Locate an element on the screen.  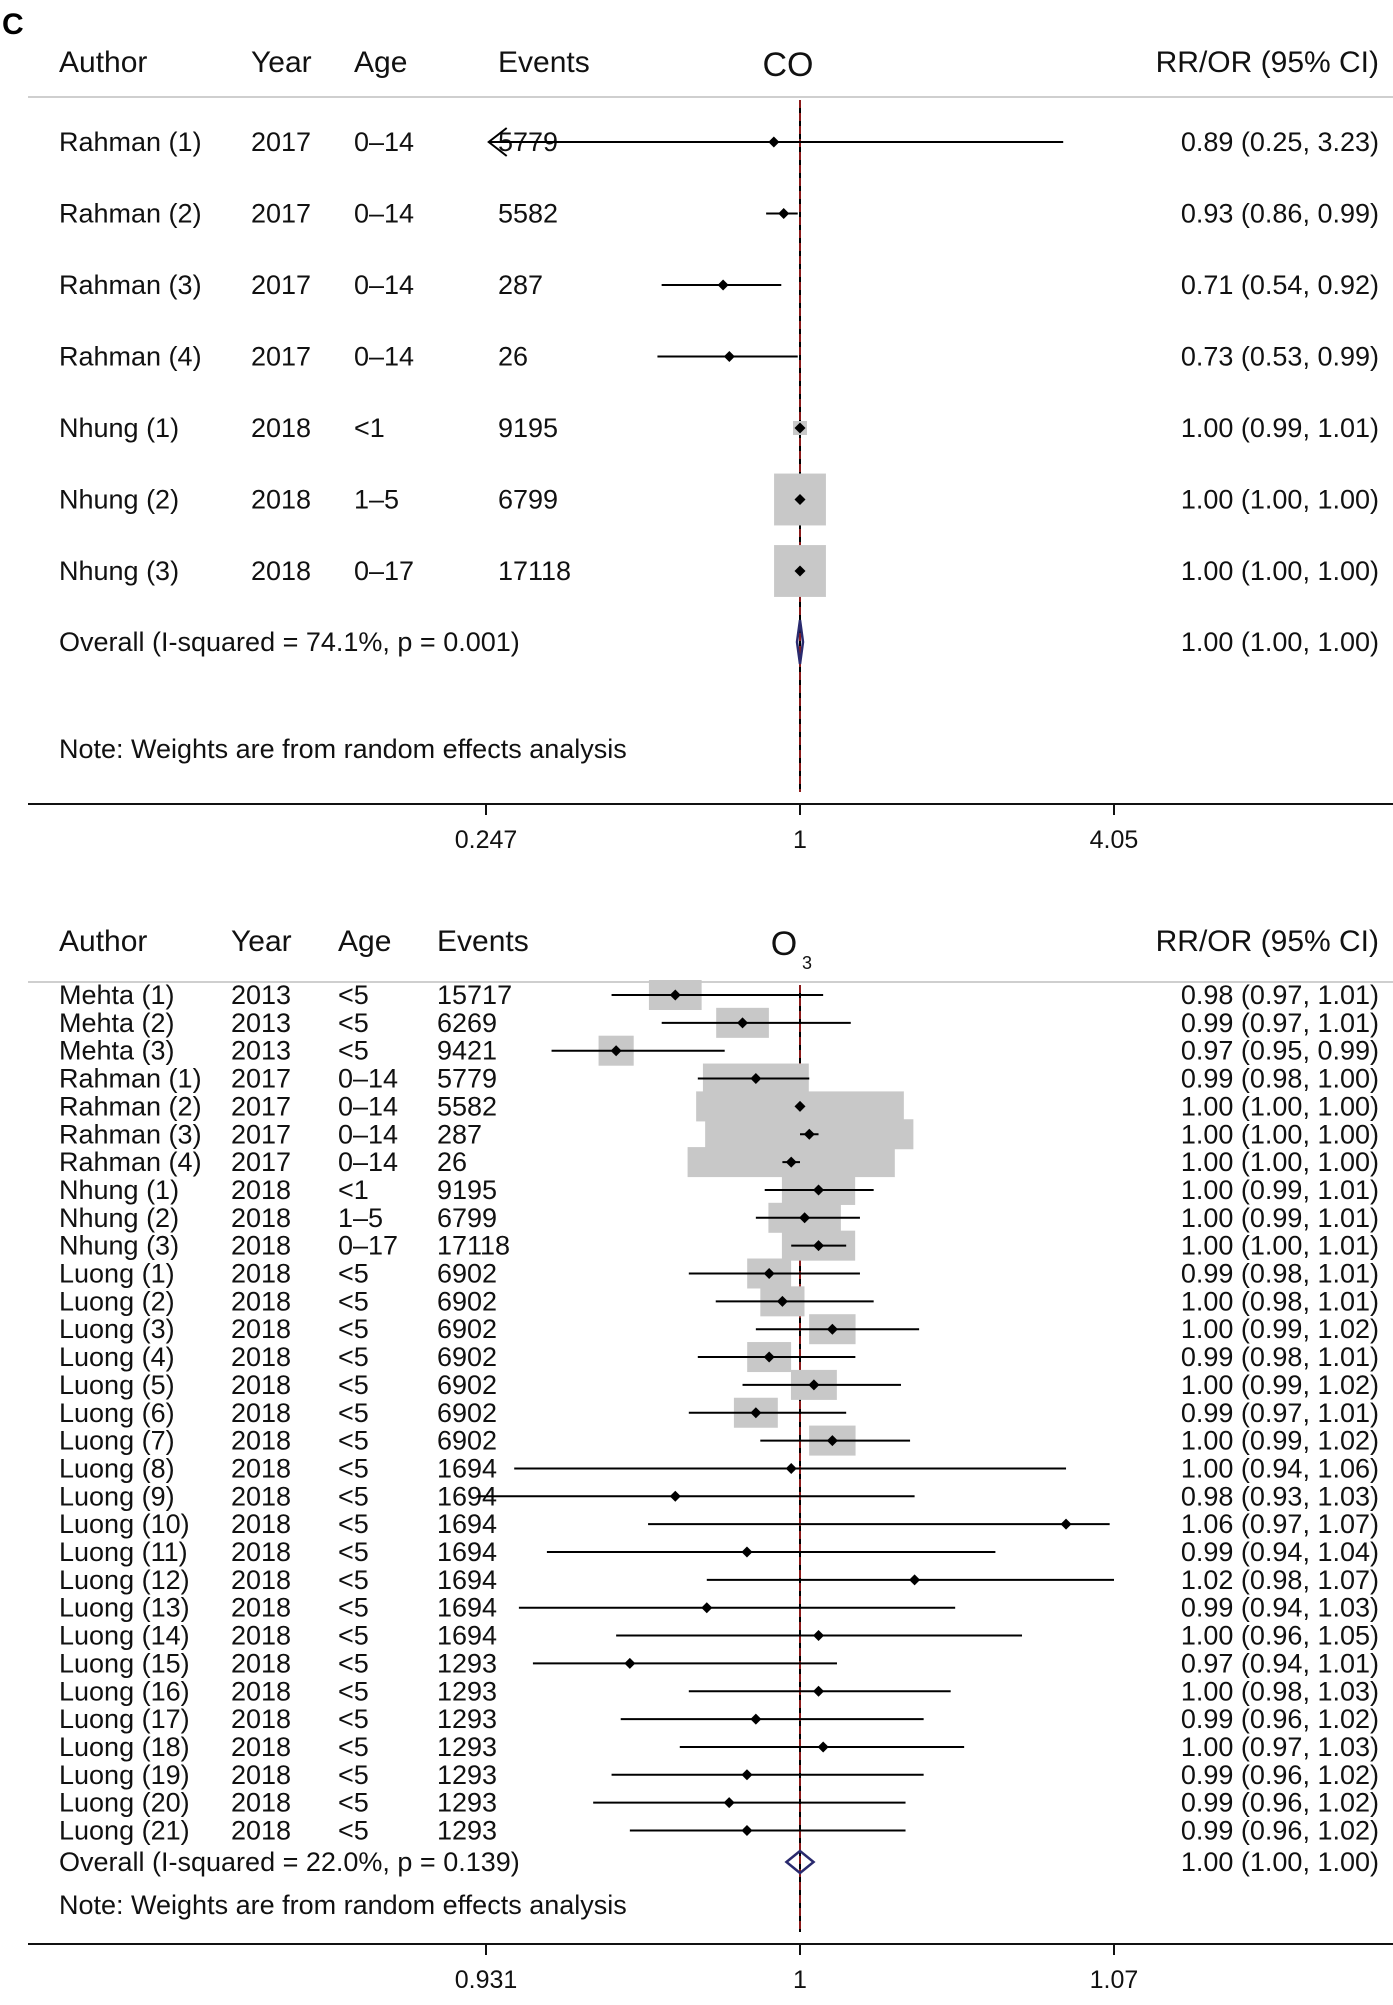
study-events: 5779 is located at coordinates (467, 1079).